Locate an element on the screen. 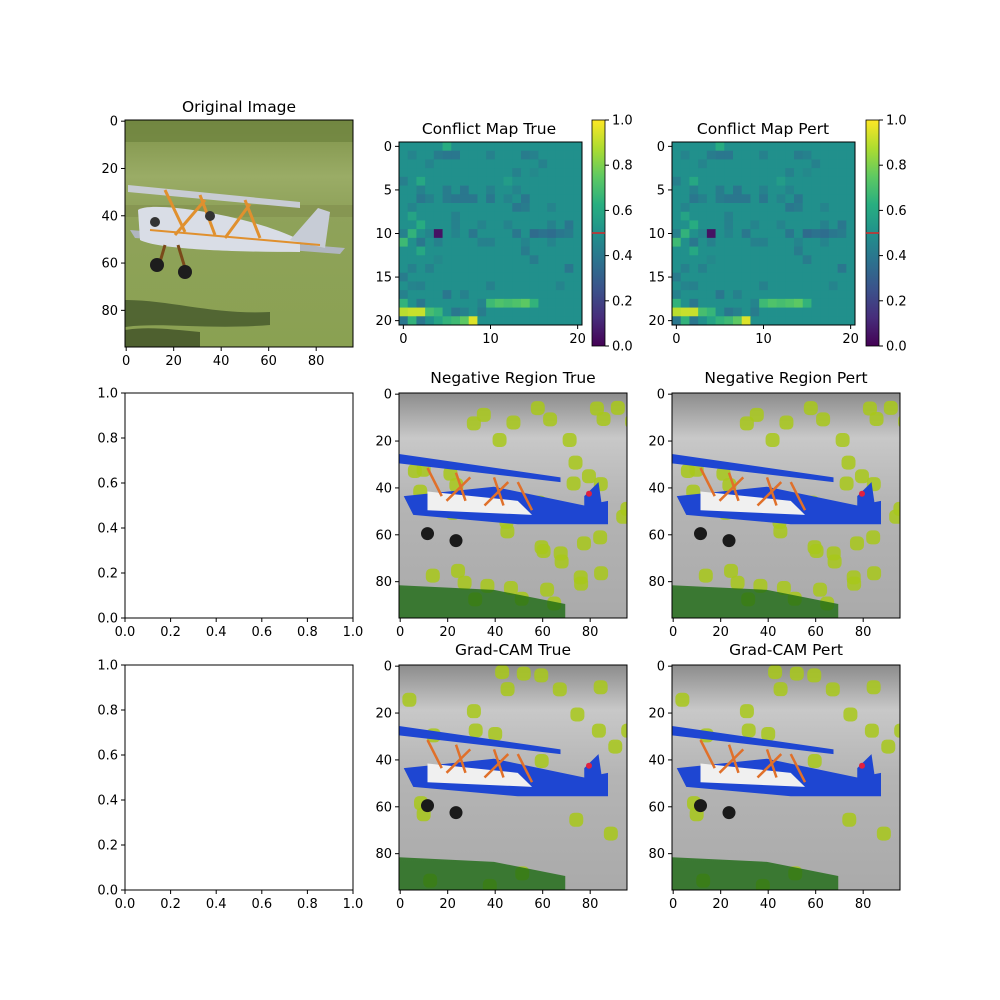 The width and height of the screenshot is (1000, 1000). y-tick-label: 20 is located at coordinates (656, 442).